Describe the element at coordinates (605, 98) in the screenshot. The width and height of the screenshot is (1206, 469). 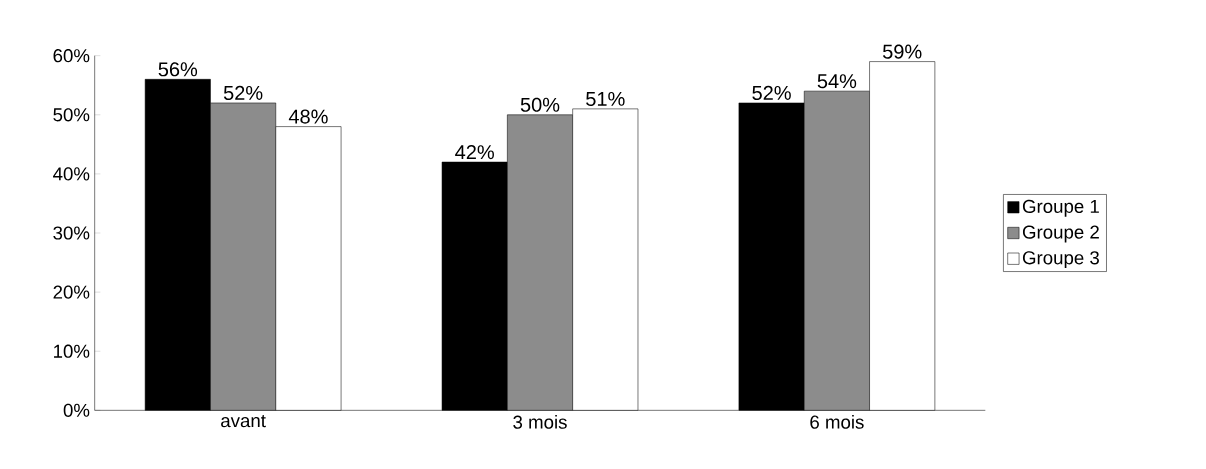
I see `data-label: 51%` at that location.